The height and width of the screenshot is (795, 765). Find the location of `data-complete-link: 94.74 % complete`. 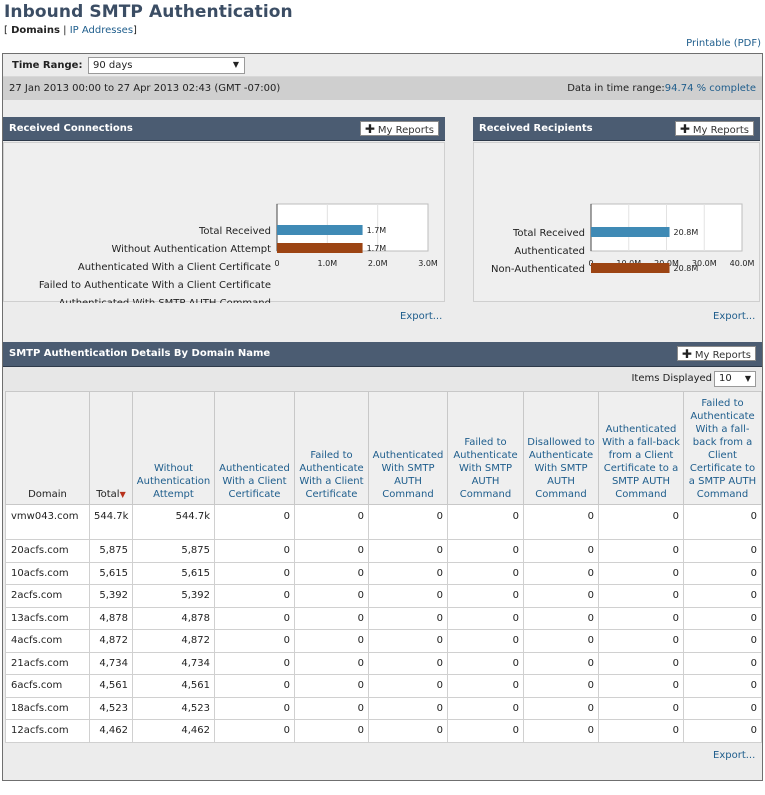

data-complete-link: 94.74 % complete is located at coordinates (710, 88).